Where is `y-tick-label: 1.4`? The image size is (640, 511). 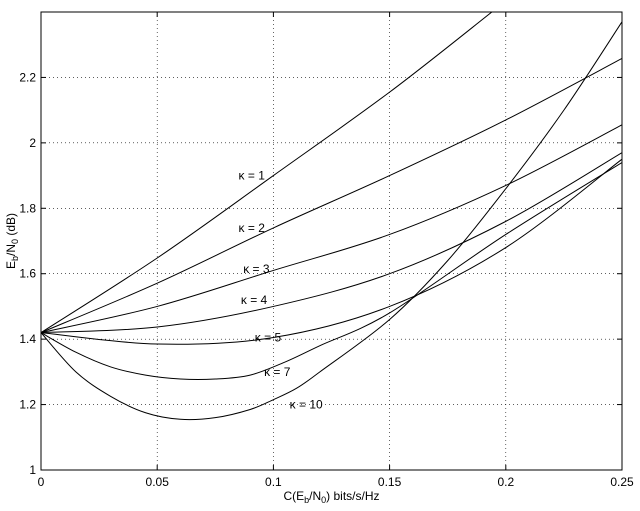 y-tick-label: 1.4 is located at coordinates (27, 339).